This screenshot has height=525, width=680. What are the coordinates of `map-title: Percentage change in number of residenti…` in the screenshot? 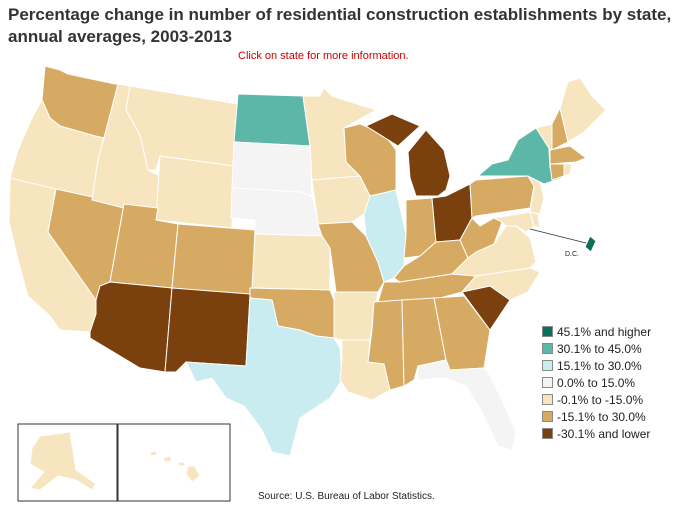 It's located at (340, 26).